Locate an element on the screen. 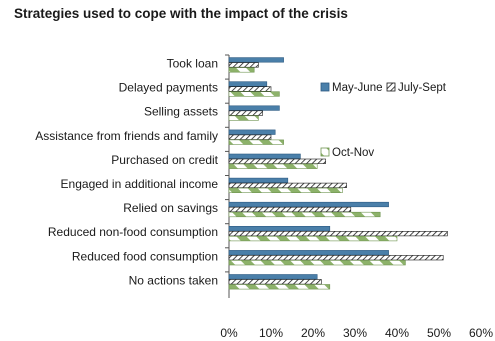  bar-may-june-assistance-from-friends-and-family is located at coordinates (252, 132).